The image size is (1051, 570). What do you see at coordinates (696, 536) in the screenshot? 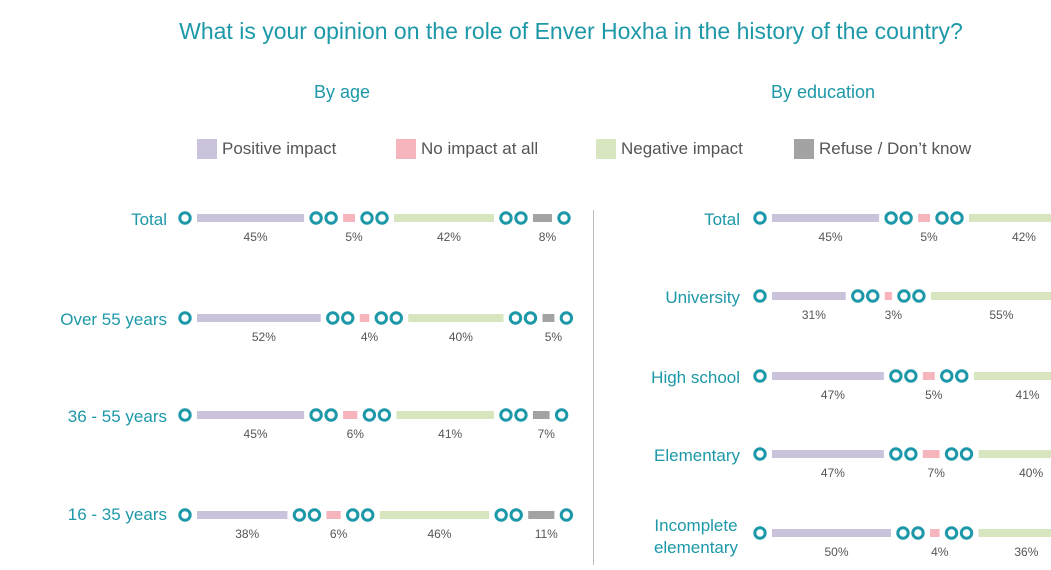
I see `row-label-edu-incomplete-elementary: Incomplete elementary` at bounding box center [696, 536].